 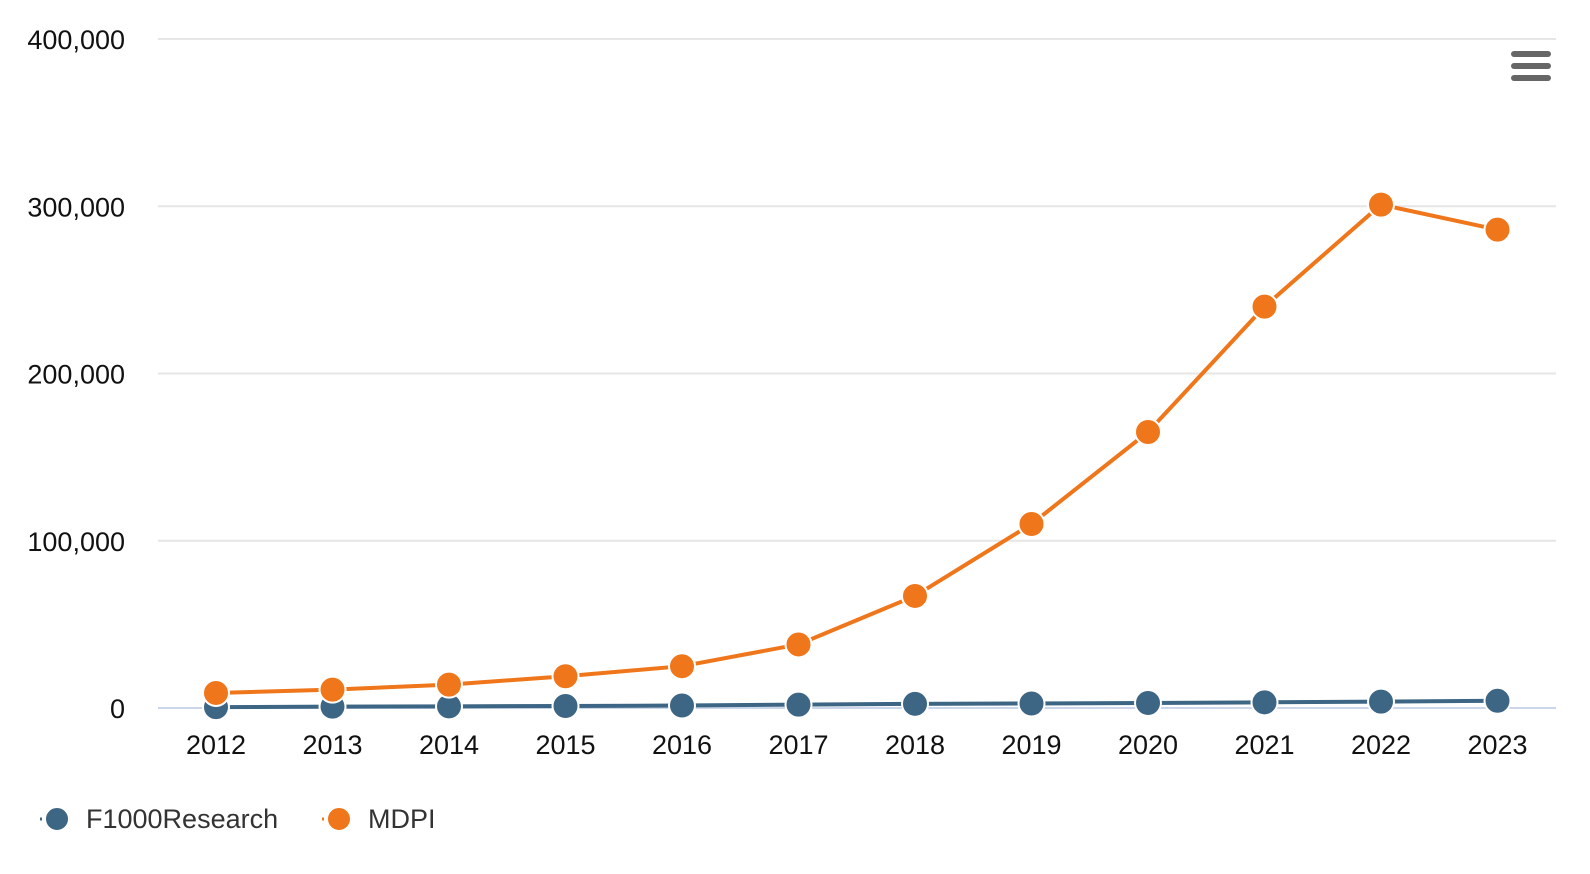 What do you see at coordinates (117, 709) in the screenshot?
I see `y-tick-label: 0` at bounding box center [117, 709].